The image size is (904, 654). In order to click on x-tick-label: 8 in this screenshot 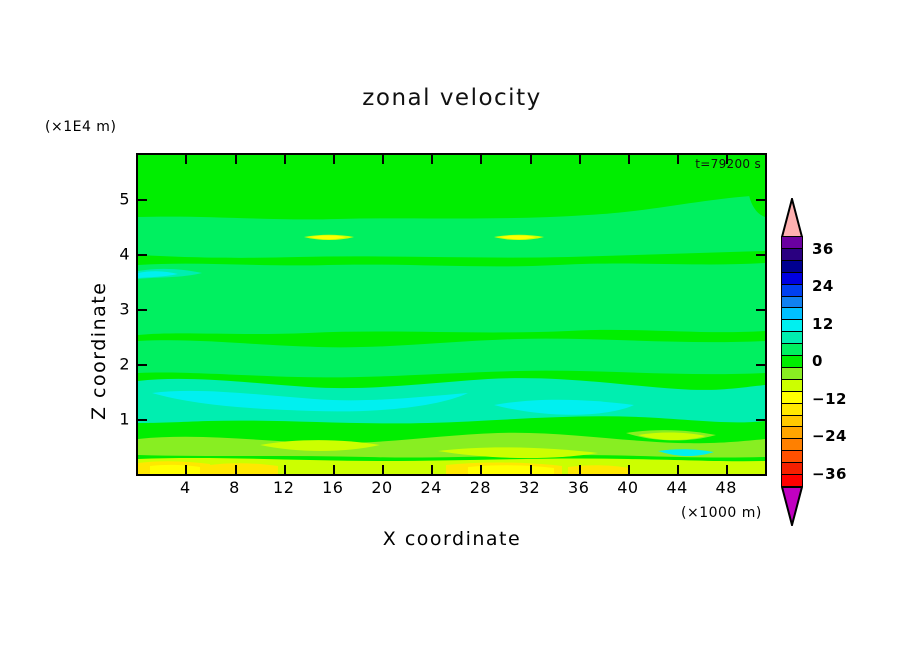, I will do `click(234, 487)`.